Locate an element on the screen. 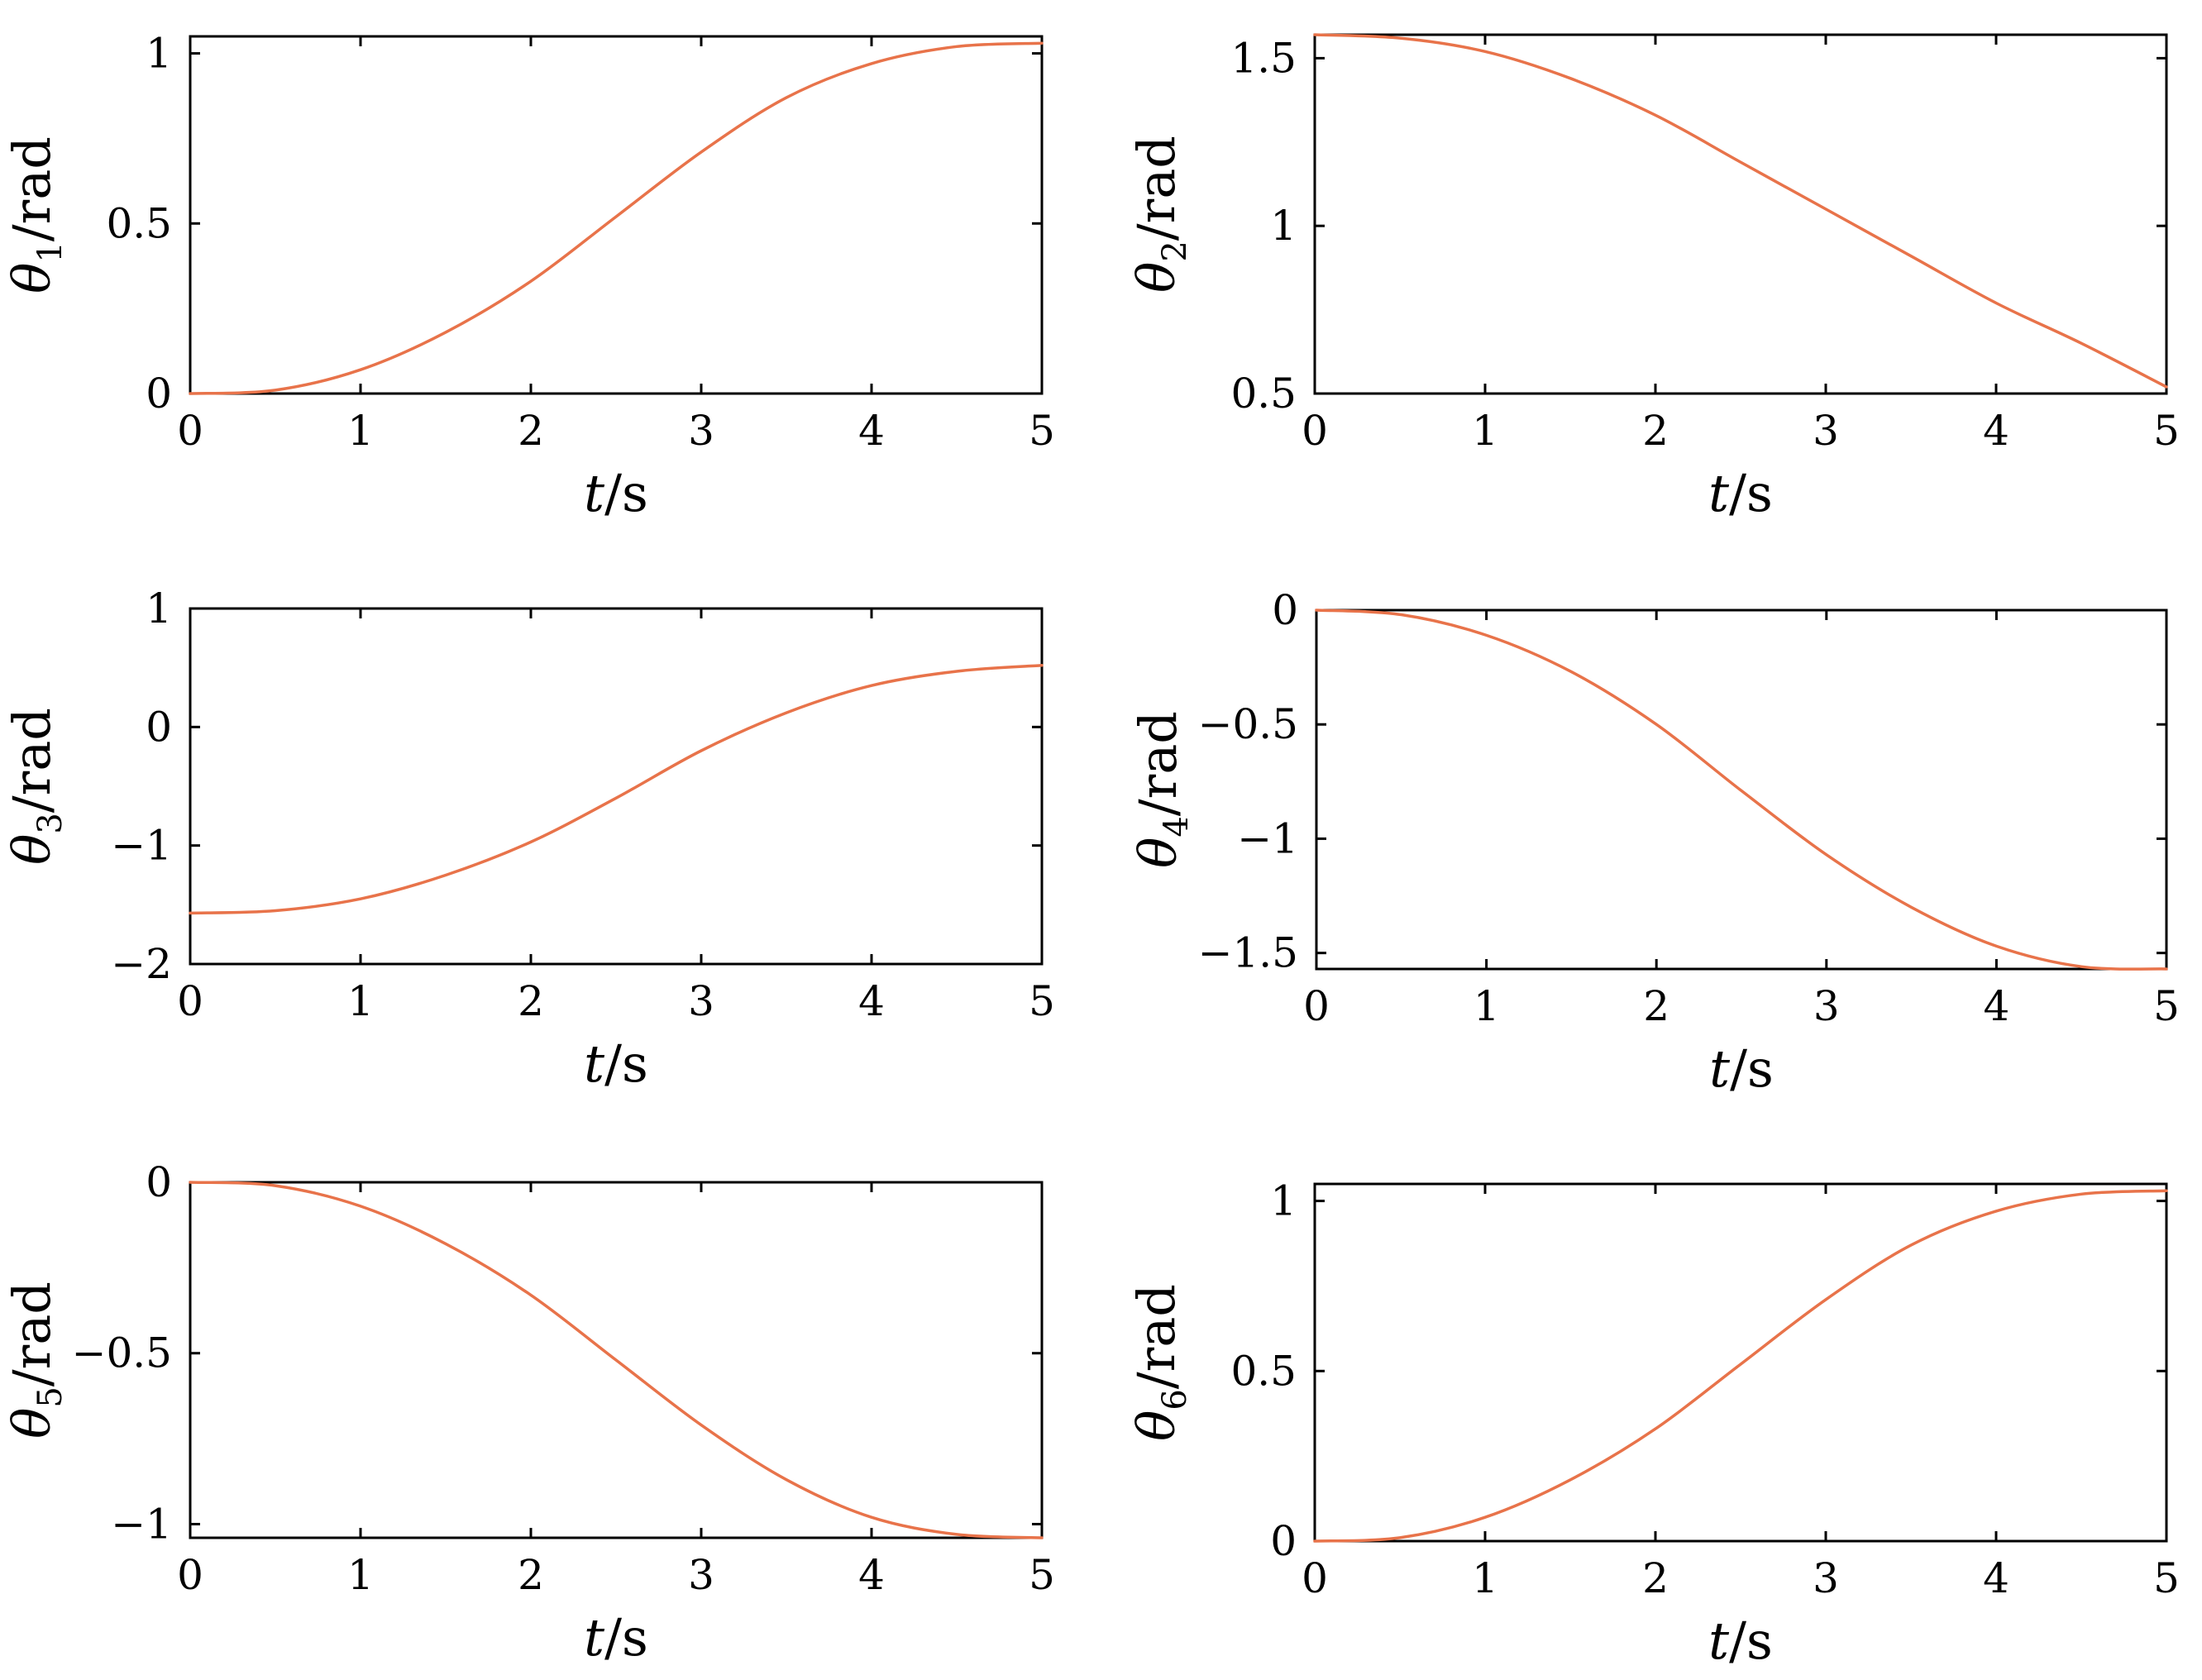 The image size is (2202, 1680). y-tick-label-1-1: 0.5 is located at coordinates (139, 223).